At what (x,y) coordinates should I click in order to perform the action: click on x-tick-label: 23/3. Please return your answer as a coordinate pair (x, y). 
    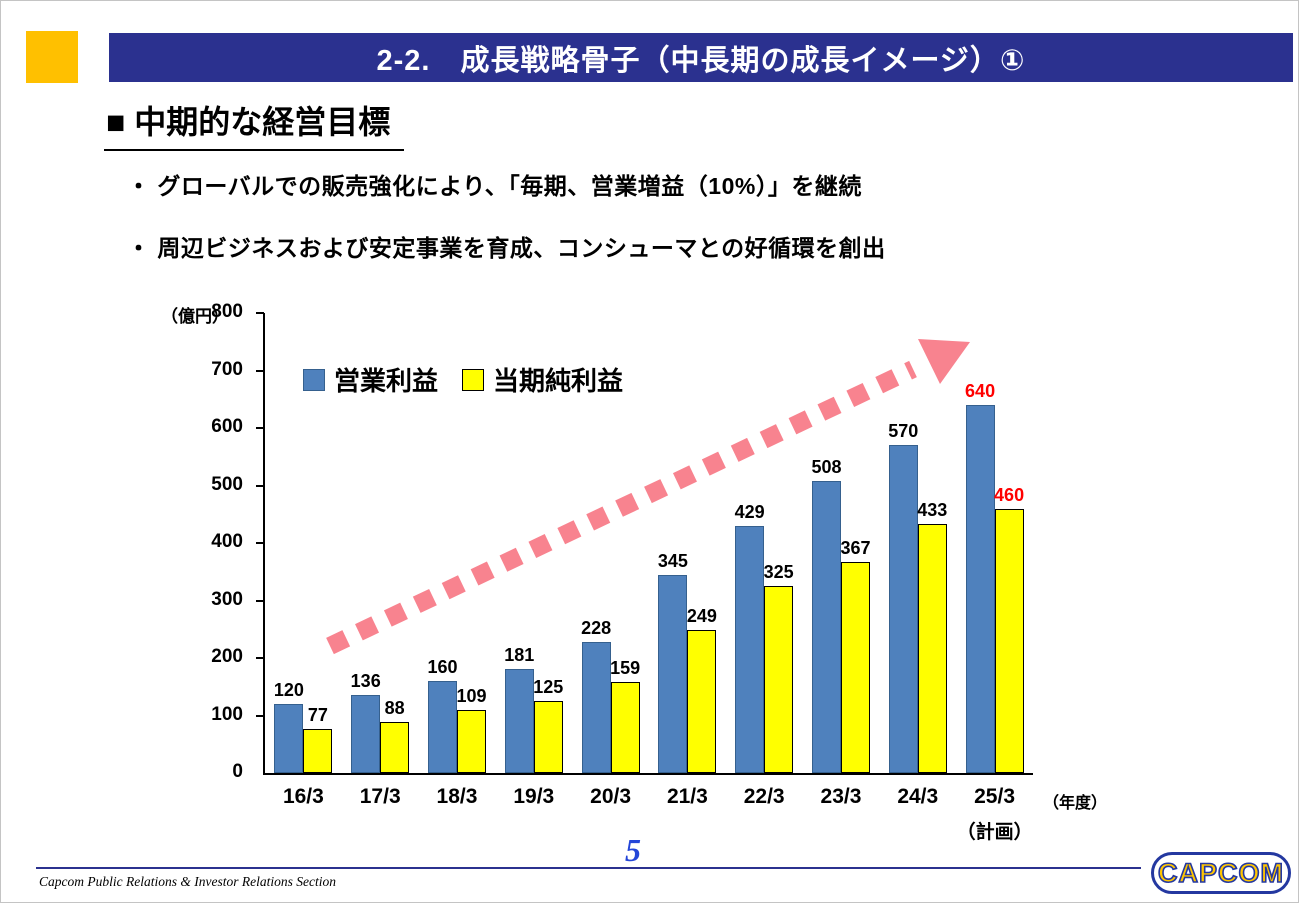
    Looking at the image, I should click on (841, 796).